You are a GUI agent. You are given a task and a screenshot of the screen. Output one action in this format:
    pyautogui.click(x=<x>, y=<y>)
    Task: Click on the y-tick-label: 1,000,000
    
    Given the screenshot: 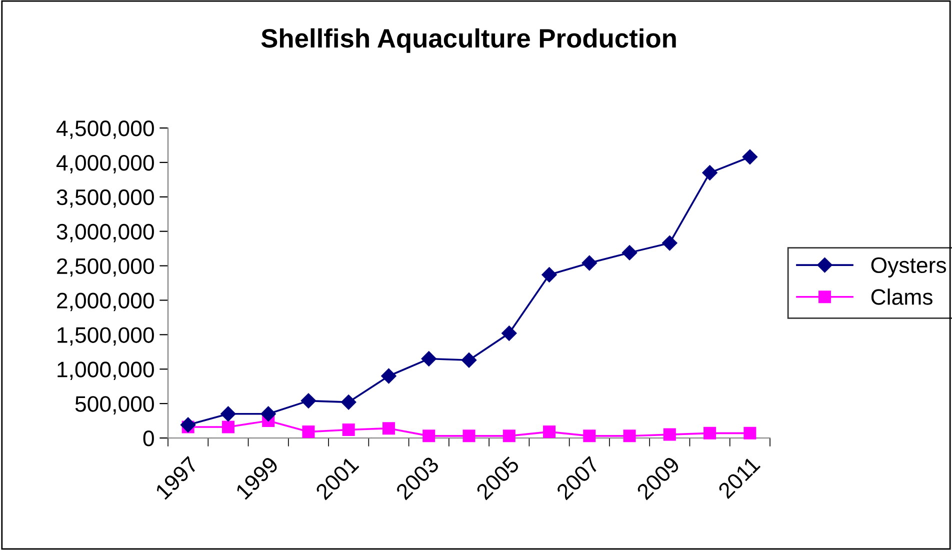 What is the action you would take?
    pyautogui.click(x=106, y=371)
    